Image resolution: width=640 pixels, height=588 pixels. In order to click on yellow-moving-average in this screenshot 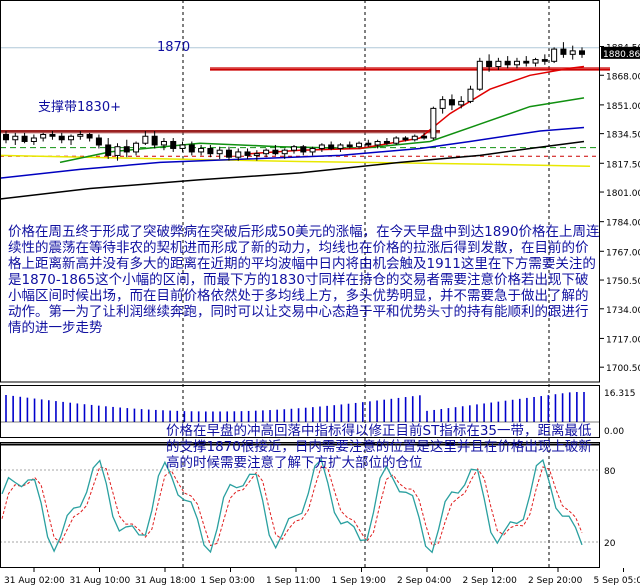, I will do `click(295, 160)`.